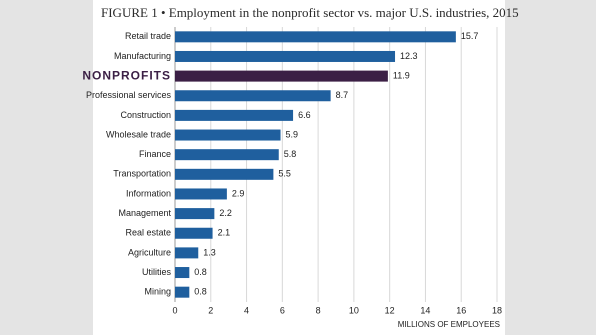 This screenshot has height=335, width=596. What do you see at coordinates (354, 310) in the screenshot?
I see `x-tick-label: 10` at bounding box center [354, 310].